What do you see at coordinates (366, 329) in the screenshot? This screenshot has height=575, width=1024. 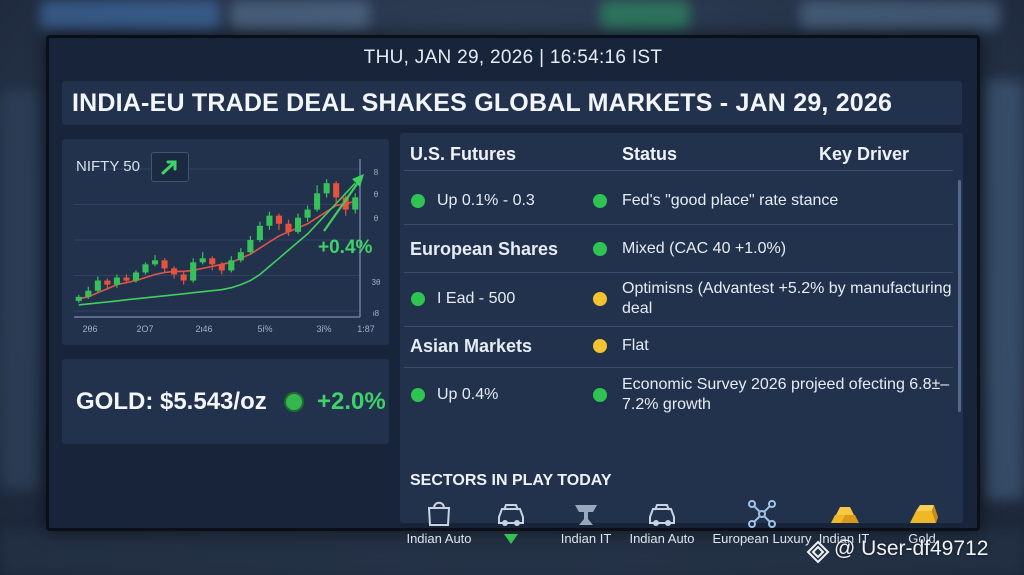 I see `x-tick-label: 1:87` at bounding box center [366, 329].